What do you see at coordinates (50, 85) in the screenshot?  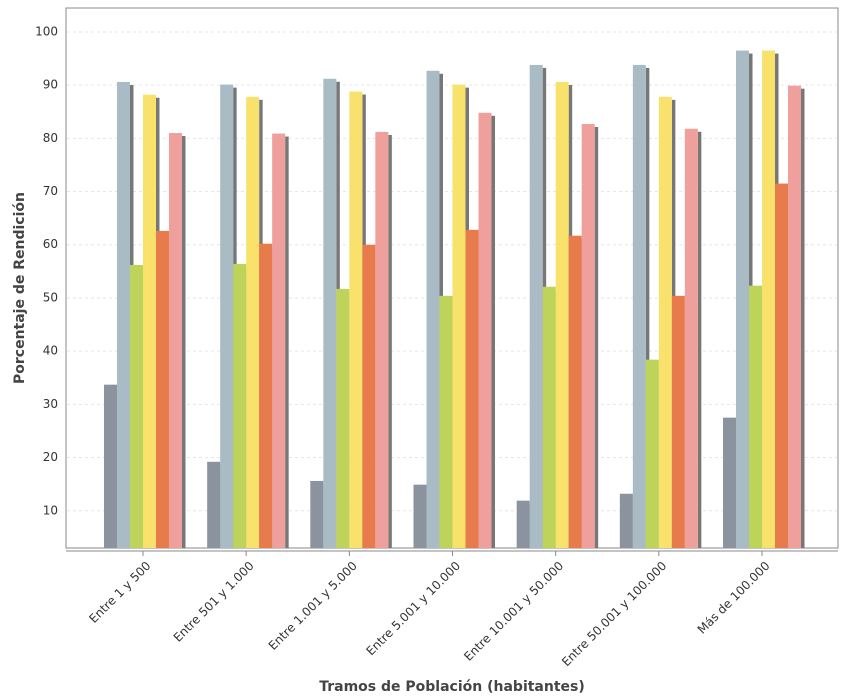 I see `y-tick-label: 90` at bounding box center [50, 85].